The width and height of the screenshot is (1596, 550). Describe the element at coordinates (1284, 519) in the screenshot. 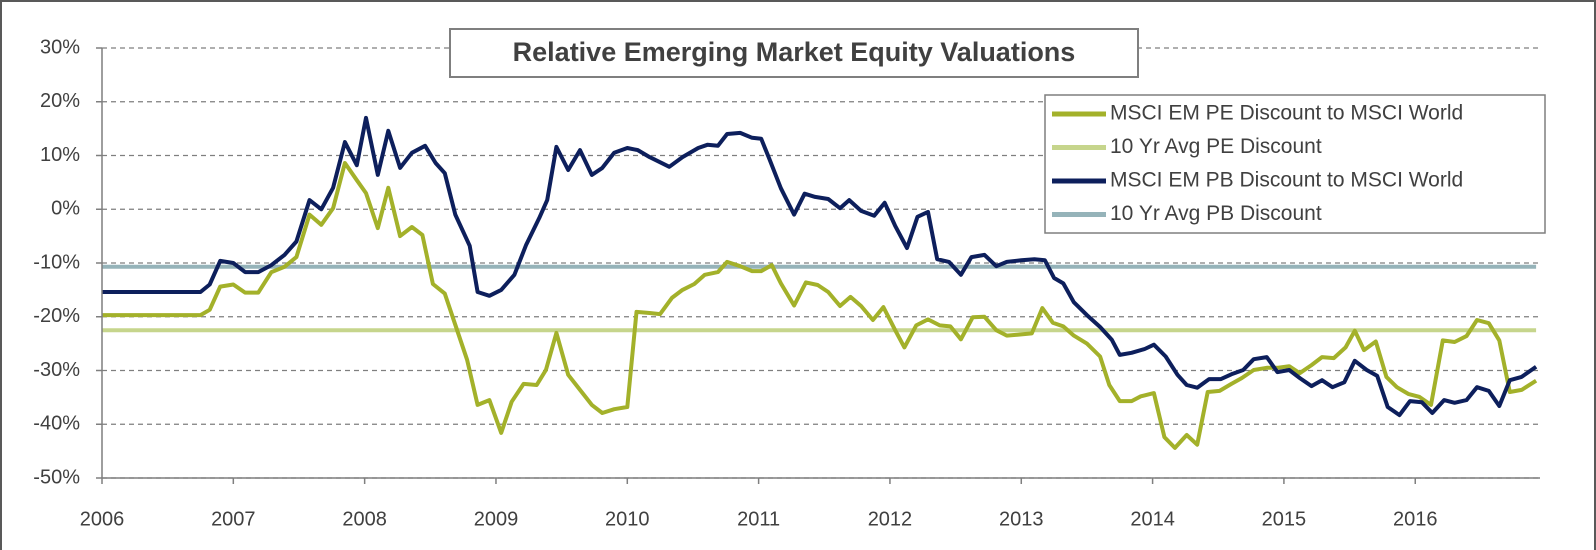

I see `x-tick-label: 2015` at that location.